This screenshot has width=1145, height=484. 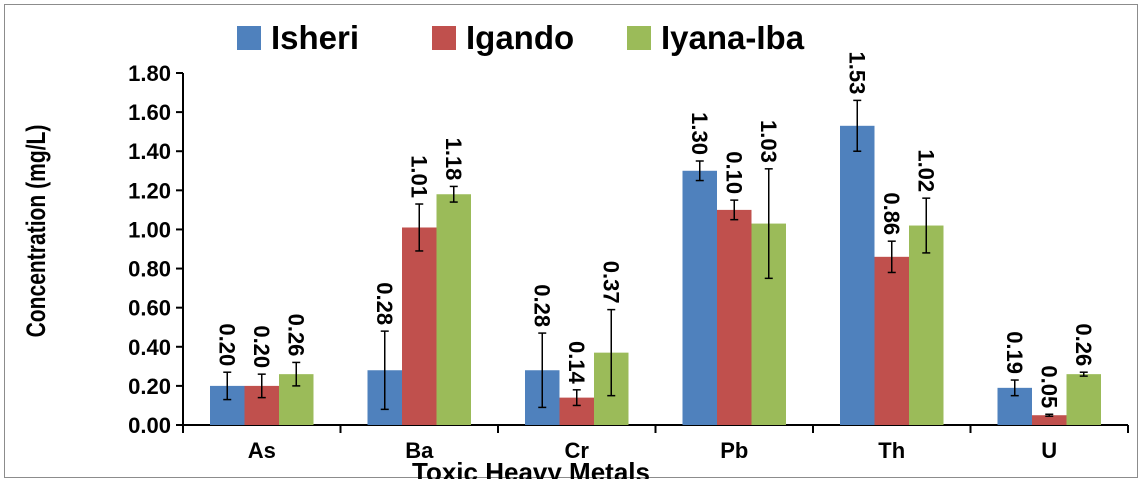 What do you see at coordinates (734, 450) in the screenshot?
I see `x-tick-label: Pb` at bounding box center [734, 450].